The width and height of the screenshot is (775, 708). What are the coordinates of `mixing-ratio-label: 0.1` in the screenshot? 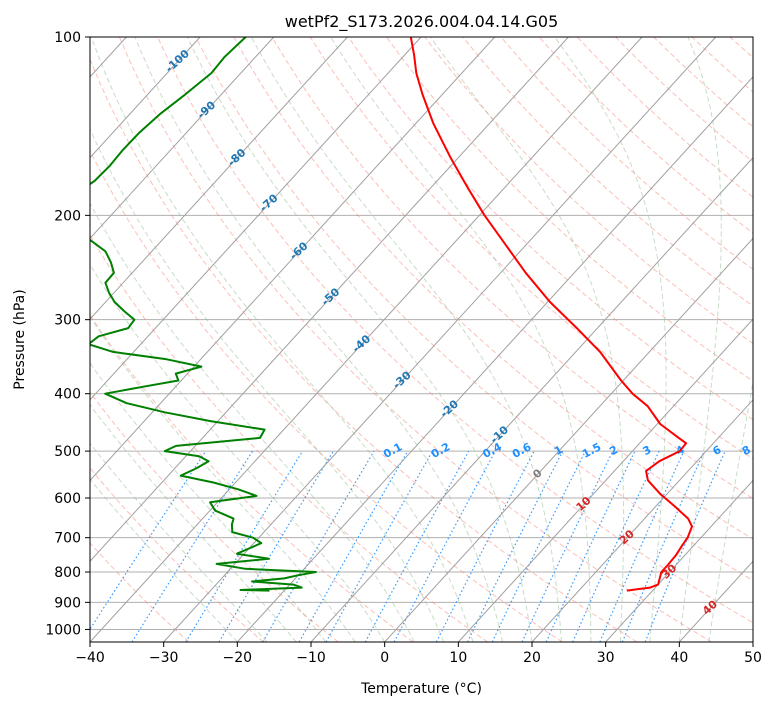 It's located at (392, 450).